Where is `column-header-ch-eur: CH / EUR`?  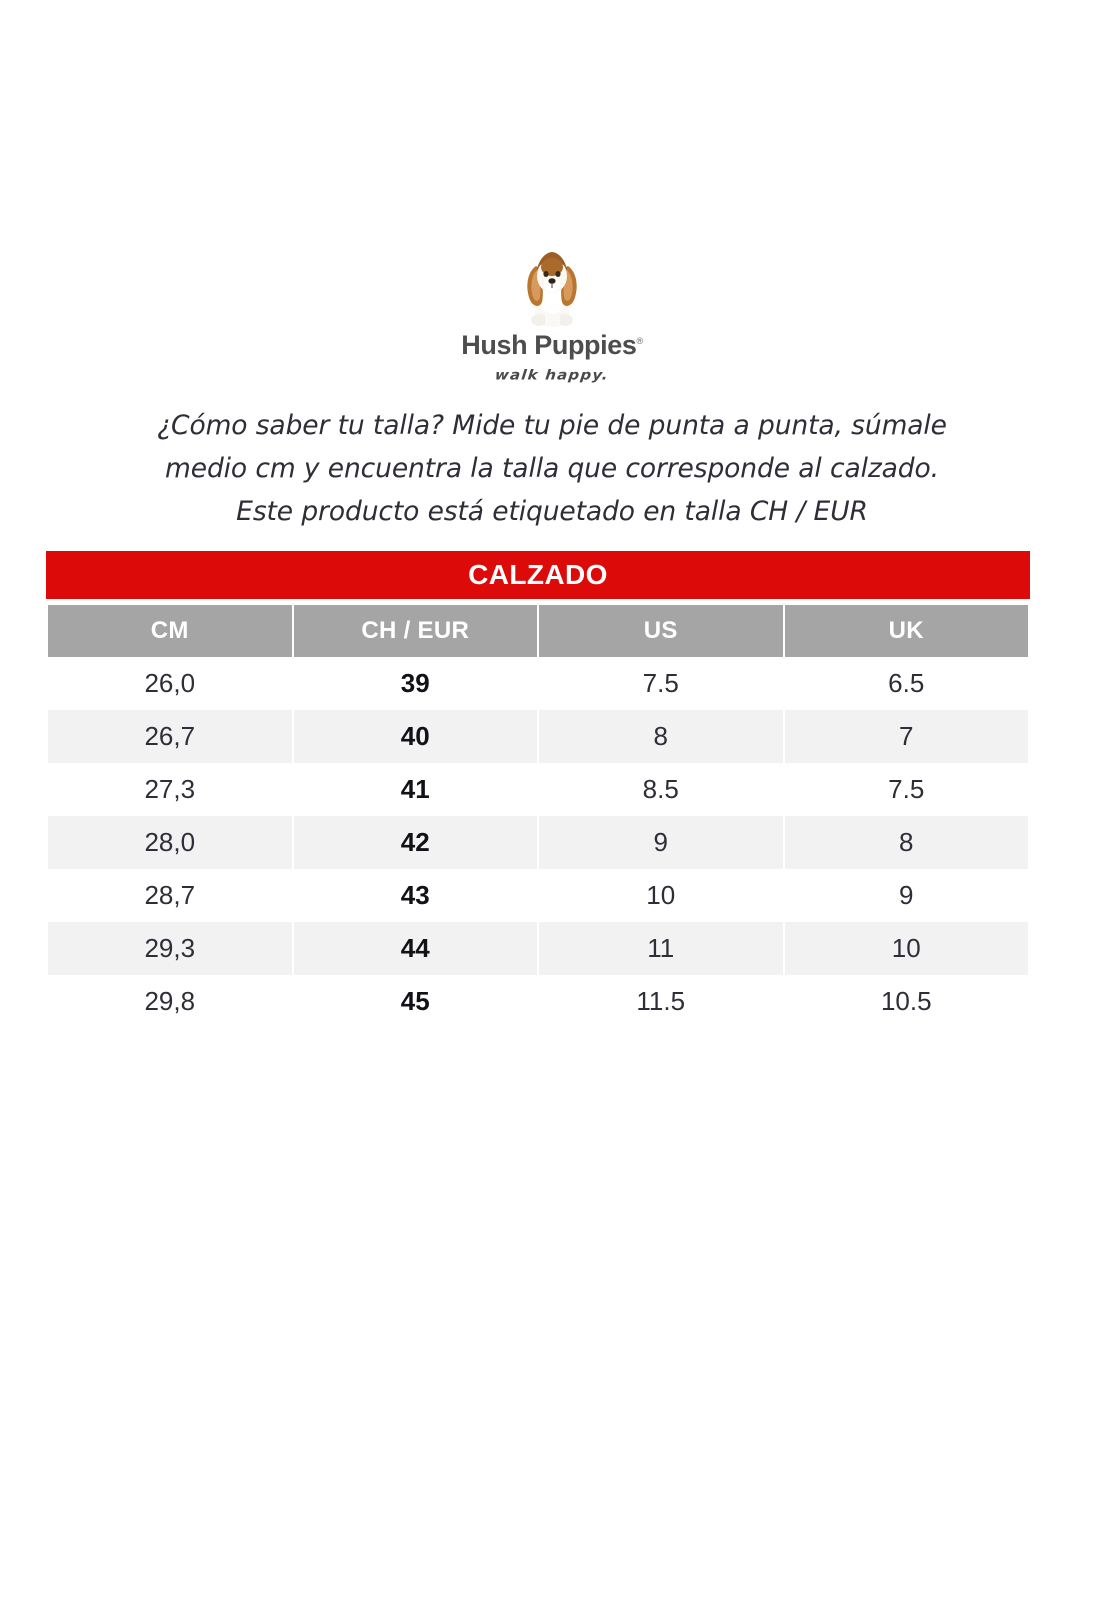 column-header-ch-eur: CH / EUR is located at coordinates (415, 631).